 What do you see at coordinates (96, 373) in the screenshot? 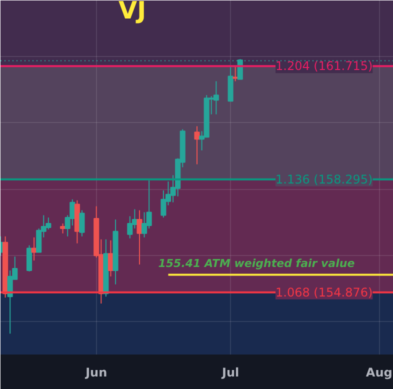
I see `x-tick-label: Jun` at bounding box center [96, 373].